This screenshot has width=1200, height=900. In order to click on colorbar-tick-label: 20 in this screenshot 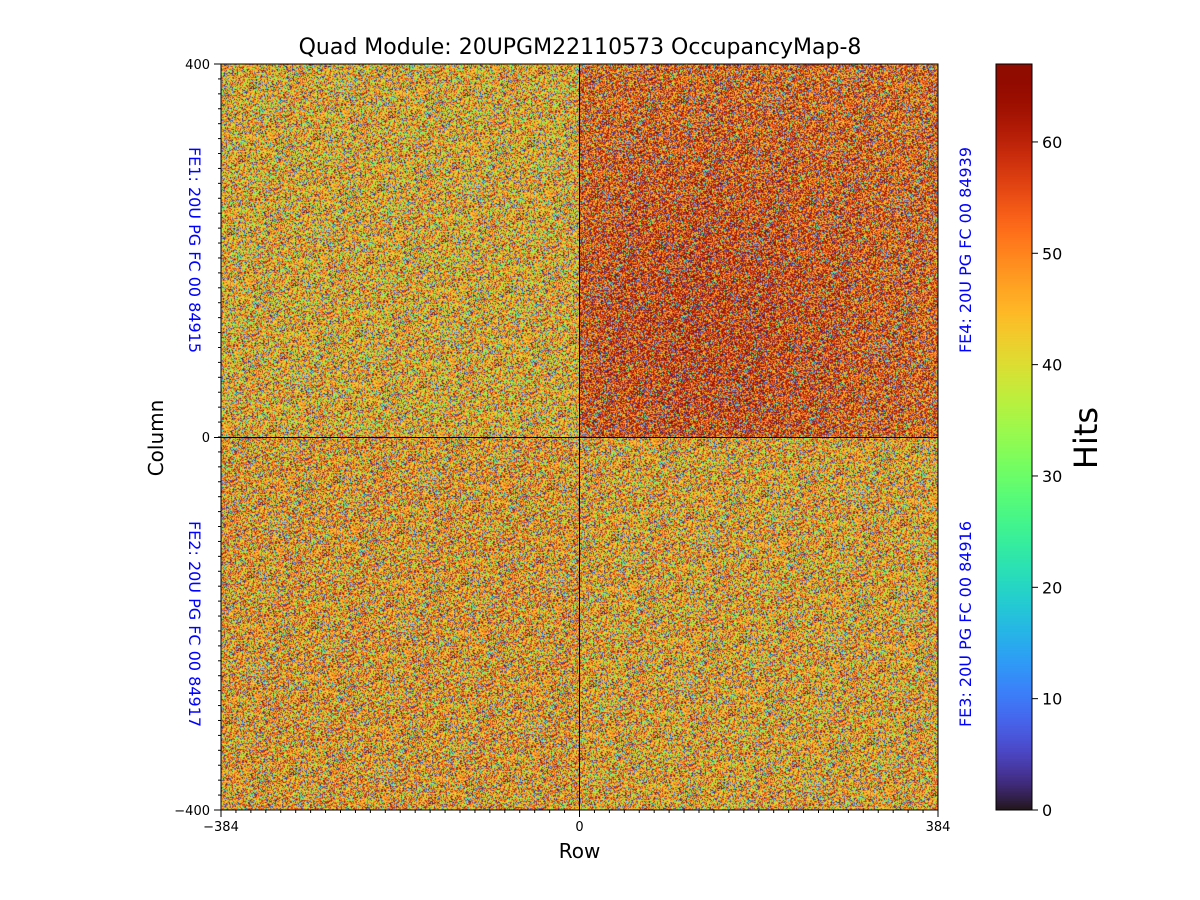, I will do `click(1052, 587)`.